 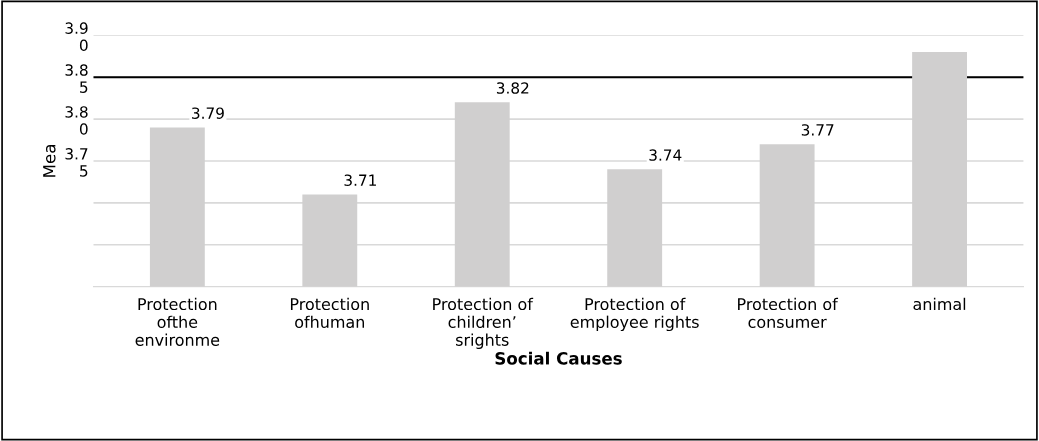 What do you see at coordinates (177, 321) in the screenshot?
I see `x-tick-label: Protection ofthe environme` at bounding box center [177, 321].